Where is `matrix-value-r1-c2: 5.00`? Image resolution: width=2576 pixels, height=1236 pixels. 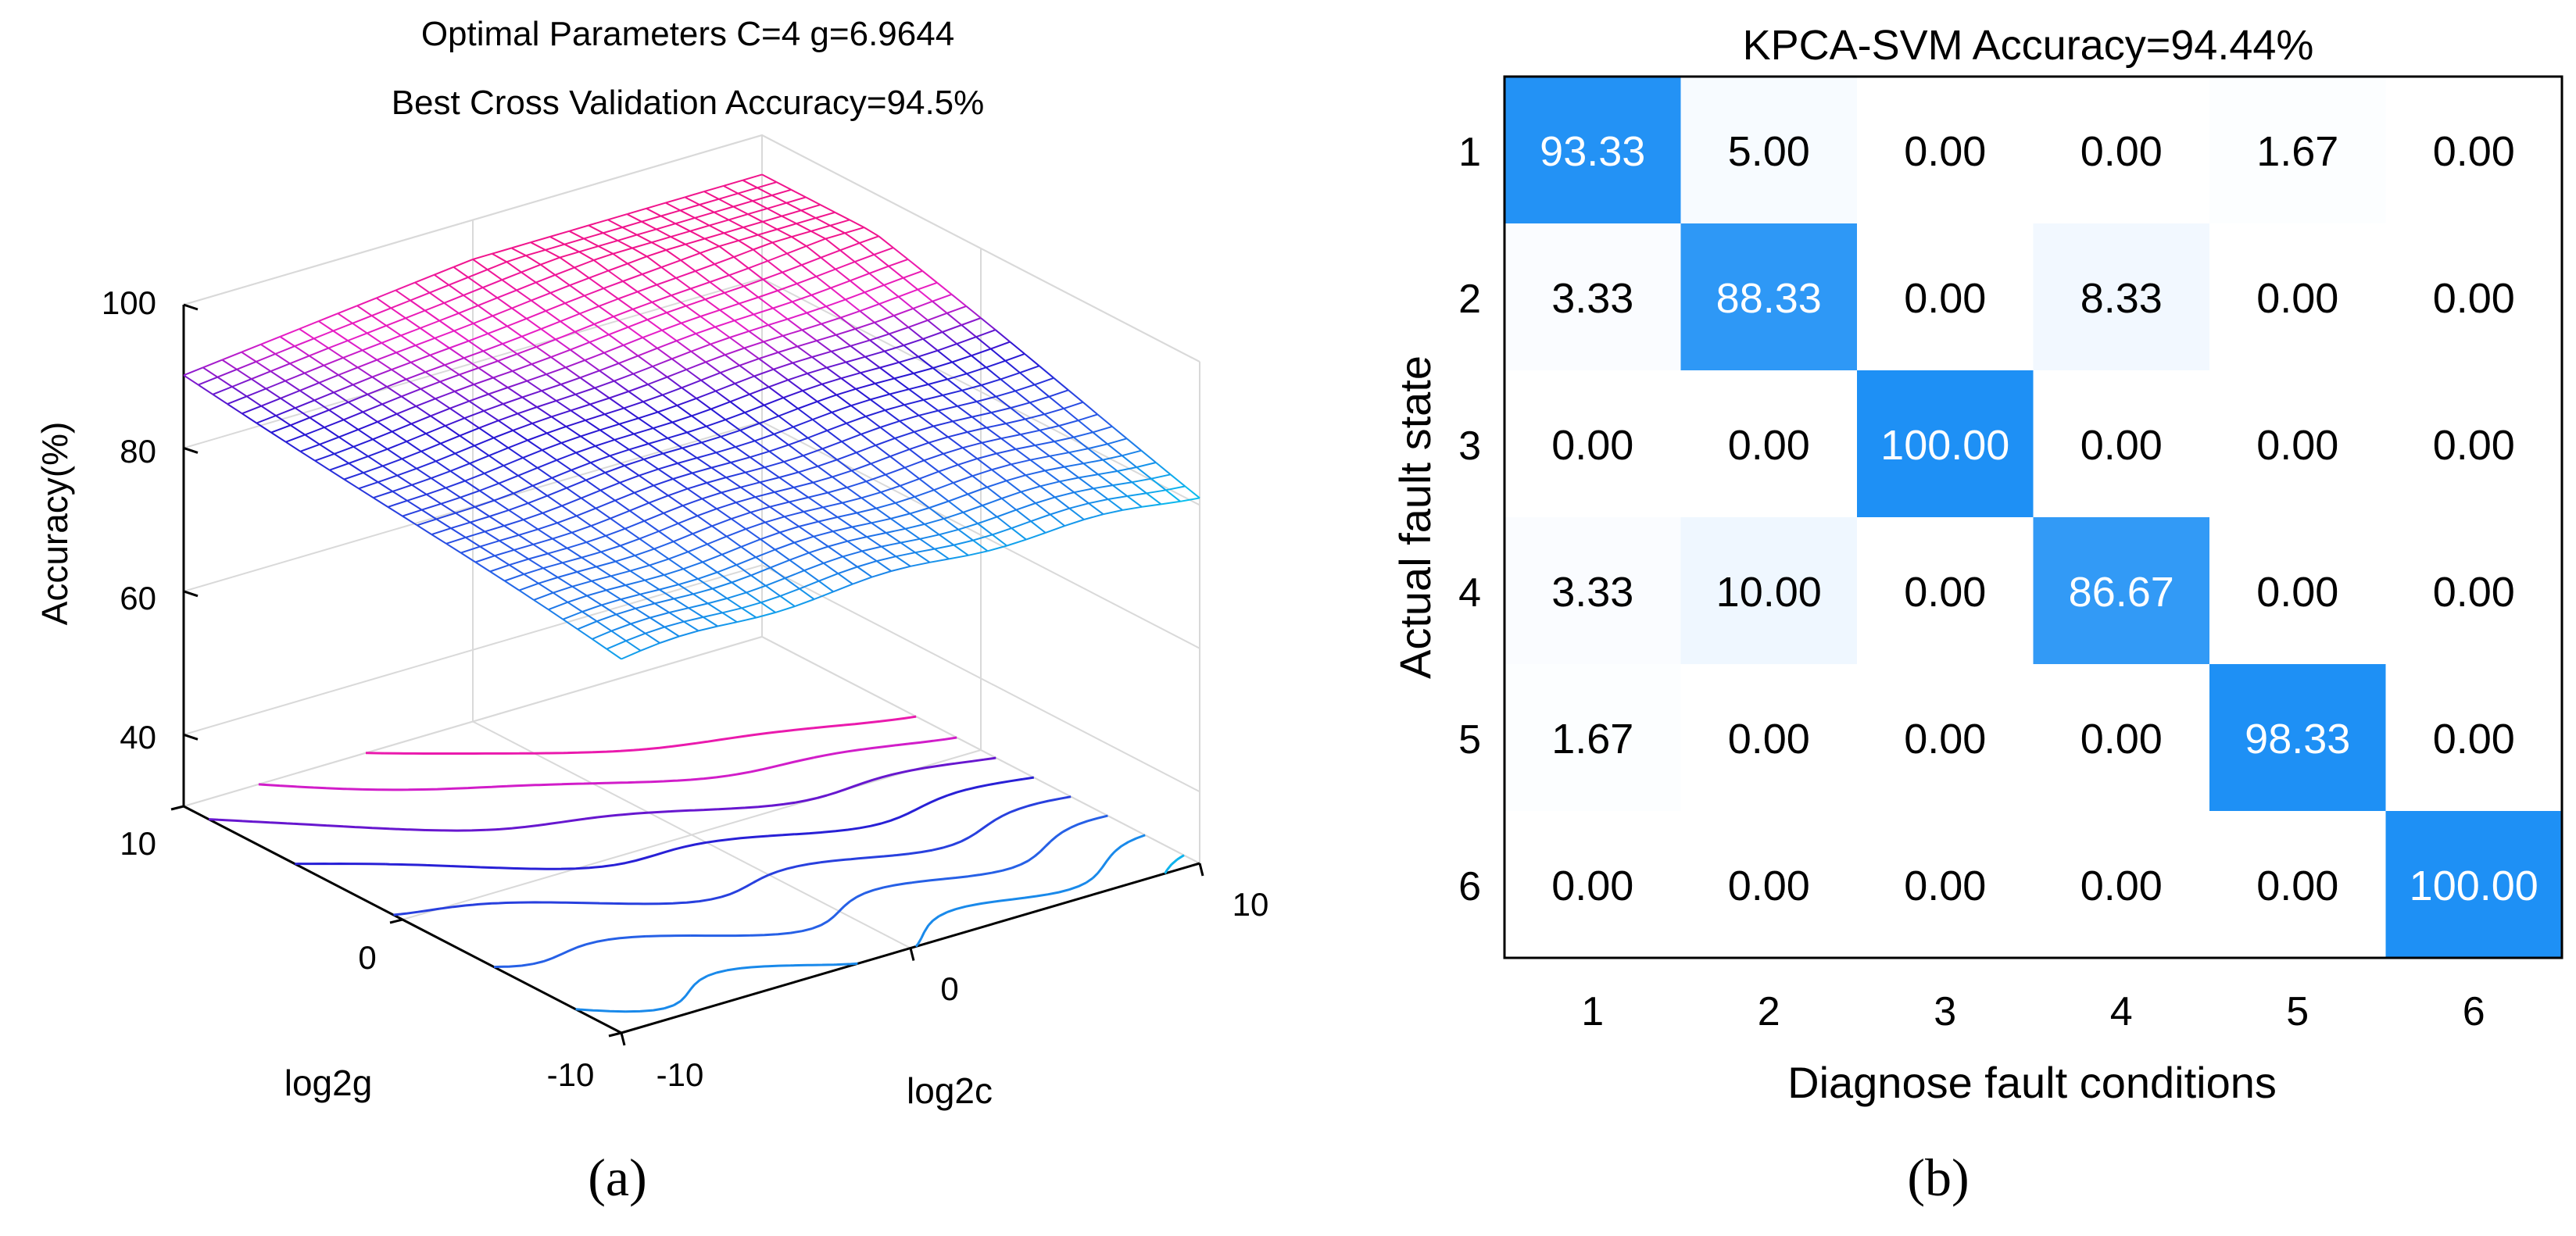 matrix-value-r1-c2: 5.00 is located at coordinates (1769, 151).